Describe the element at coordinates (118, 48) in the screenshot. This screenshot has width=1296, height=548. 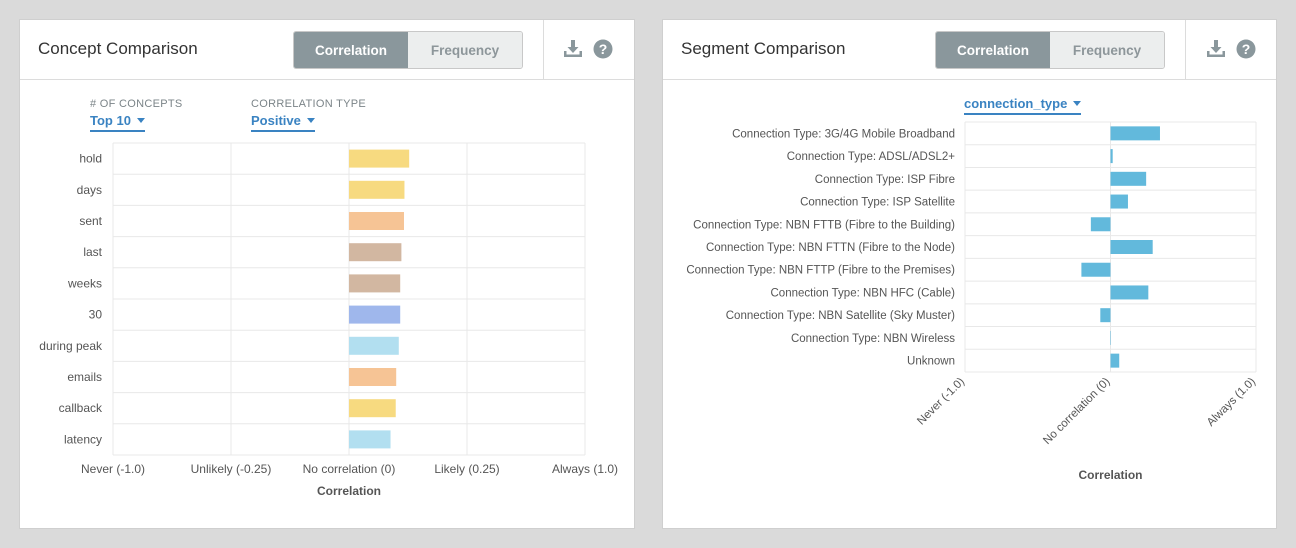
I see `panel-title: Concept Comparison` at that location.